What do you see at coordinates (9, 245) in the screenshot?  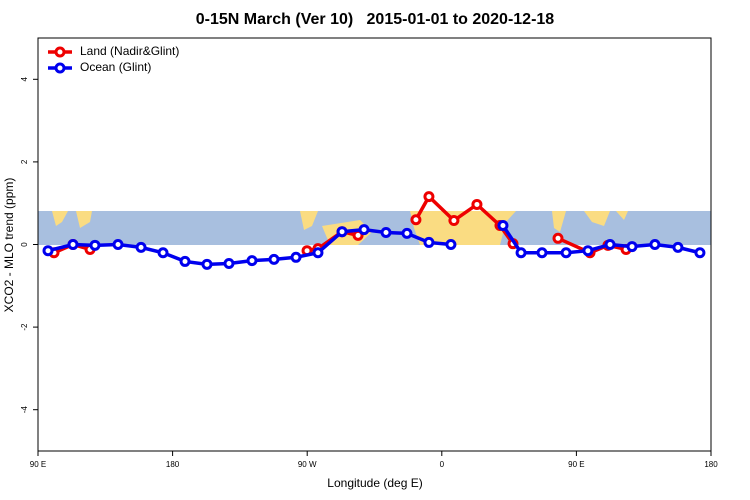 I see `y-axis-label: XCO2 - MLO trend (ppm)` at bounding box center [9, 245].